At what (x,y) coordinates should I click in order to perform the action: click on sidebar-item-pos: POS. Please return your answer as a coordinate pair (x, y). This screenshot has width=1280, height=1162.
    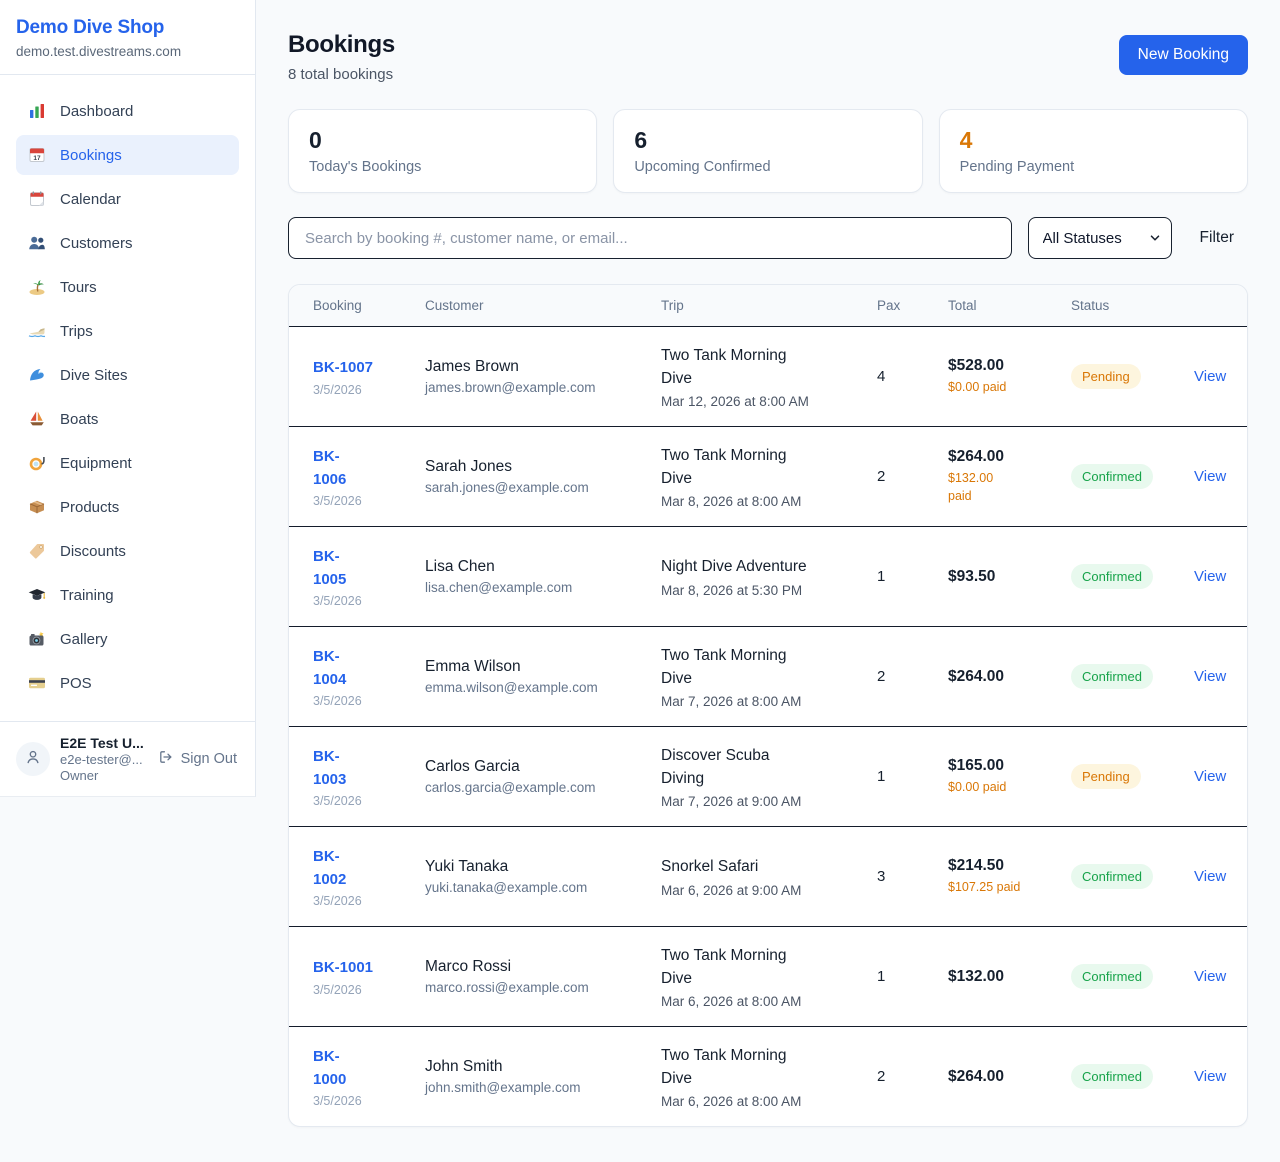
    Looking at the image, I should click on (127, 683).